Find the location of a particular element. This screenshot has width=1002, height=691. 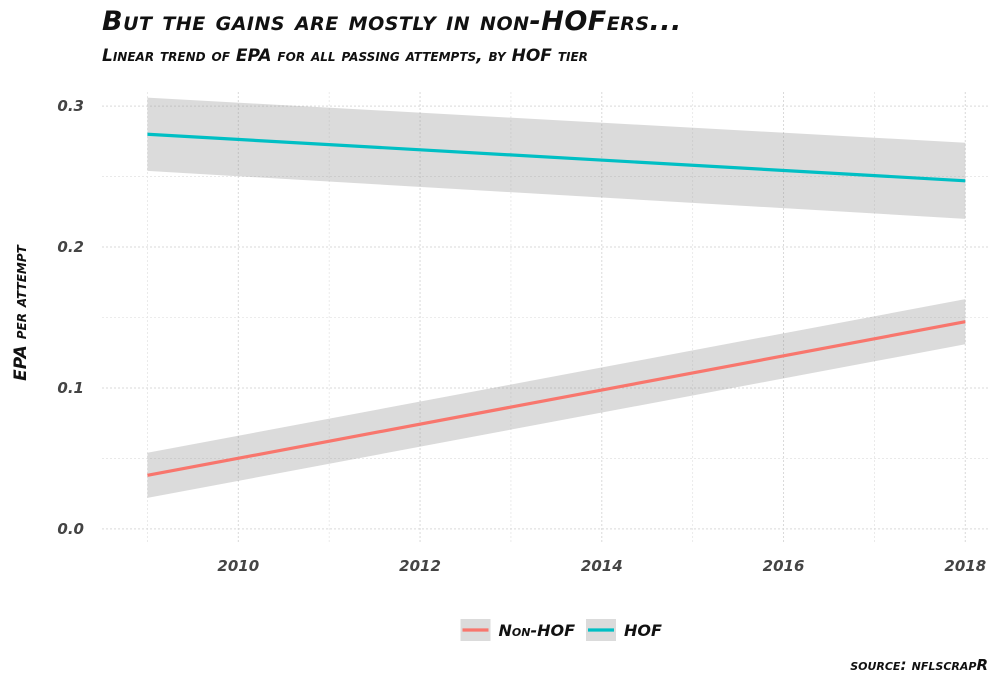

y-tick-label: 0.2 is located at coordinates (70, 247).